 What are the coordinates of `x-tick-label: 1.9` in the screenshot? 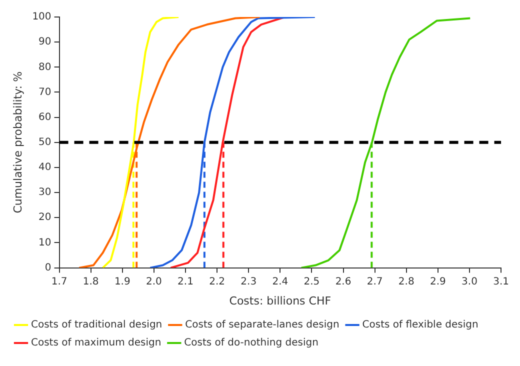 It's located at (122, 282).